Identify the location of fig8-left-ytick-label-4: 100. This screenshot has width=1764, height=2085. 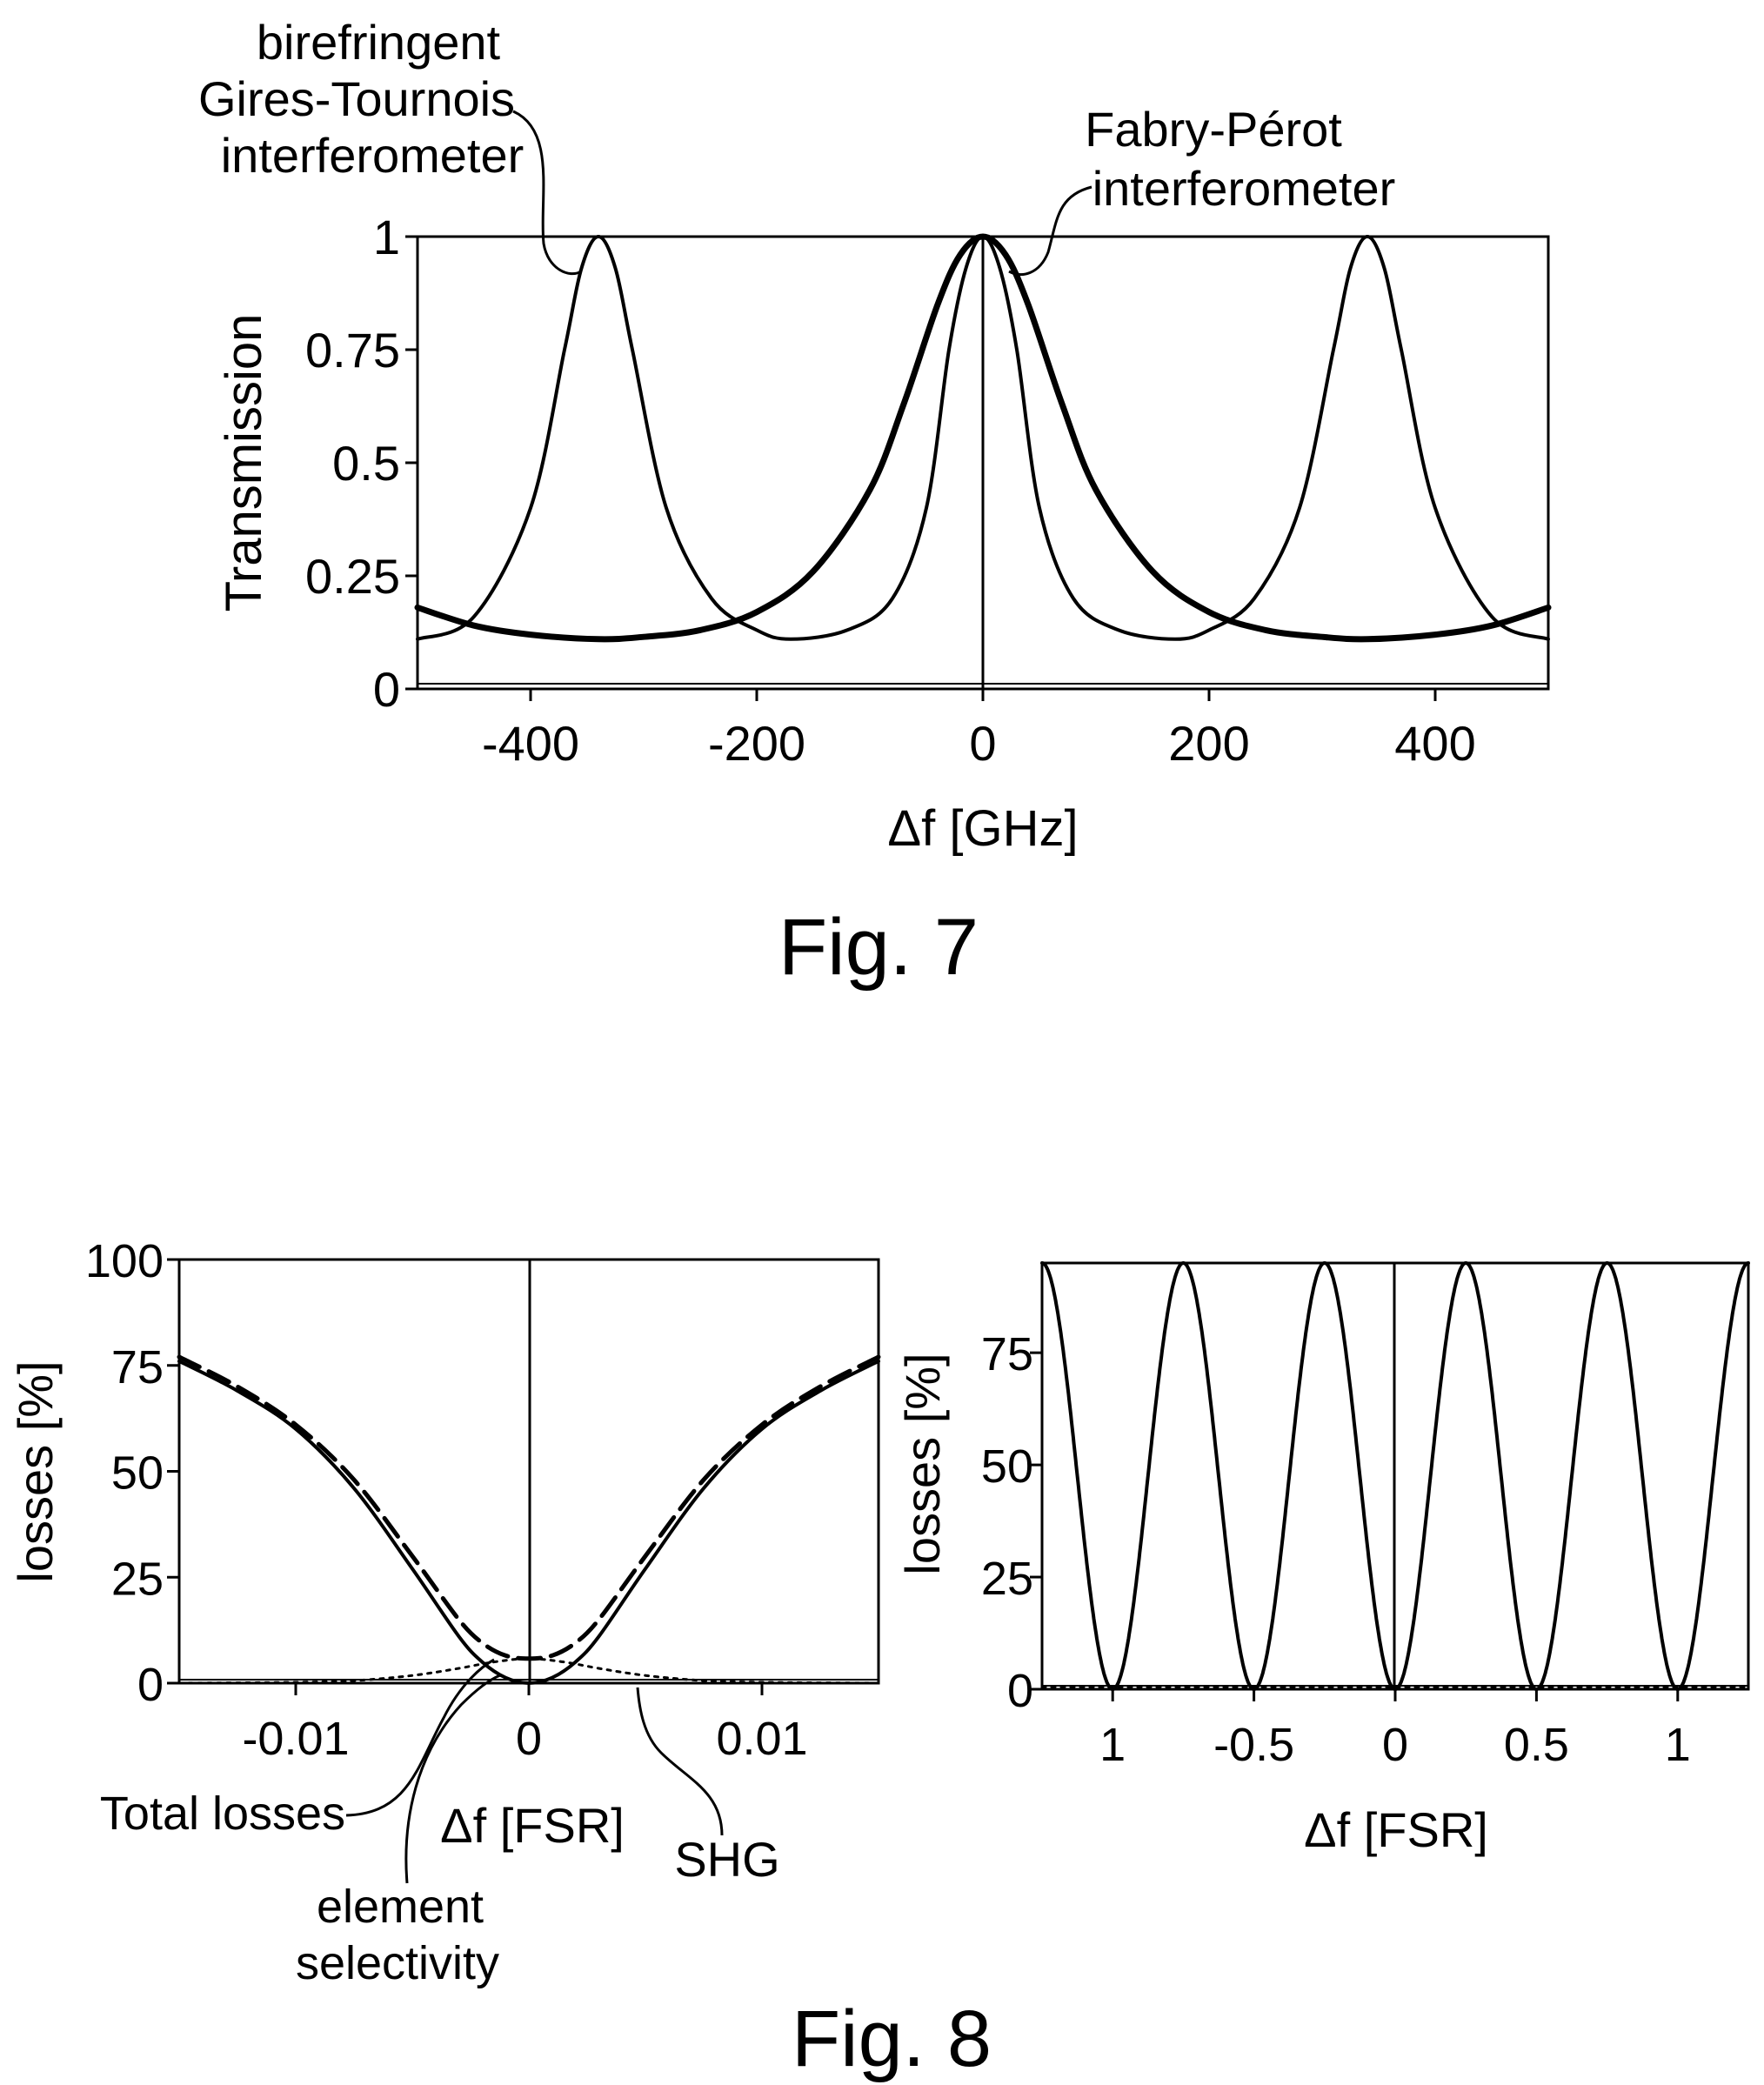
(124, 1261).